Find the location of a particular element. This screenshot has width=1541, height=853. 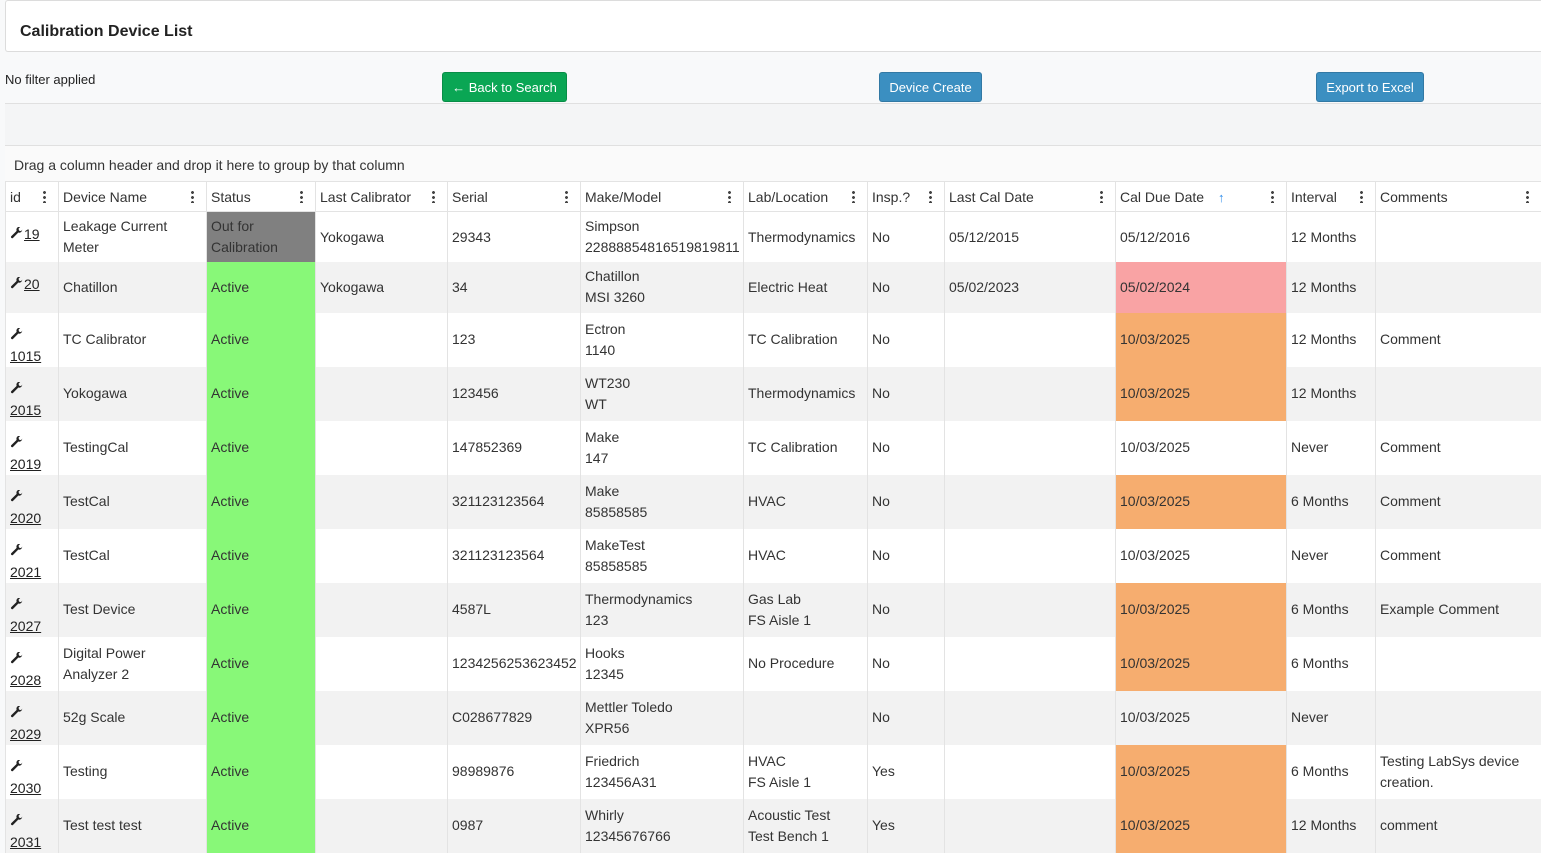

column-header: Serial is located at coordinates (514, 197).